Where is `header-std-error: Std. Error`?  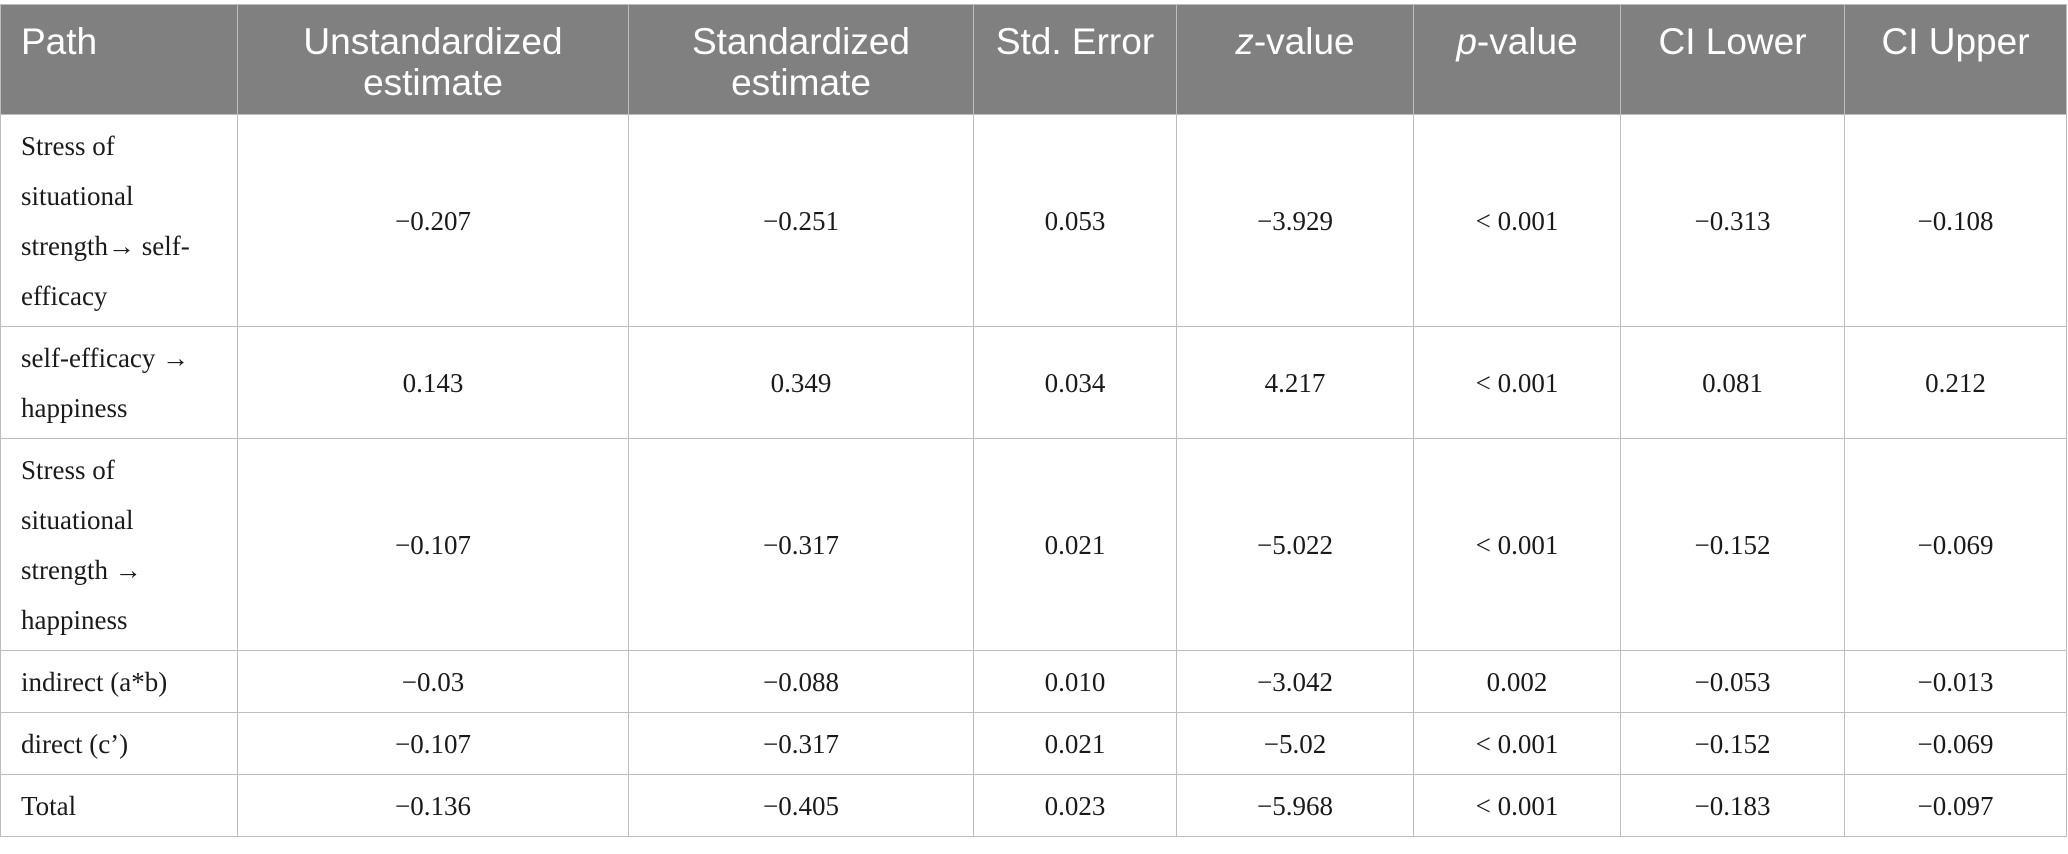 header-std-error: Std. Error is located at coordinates (1075, 59).